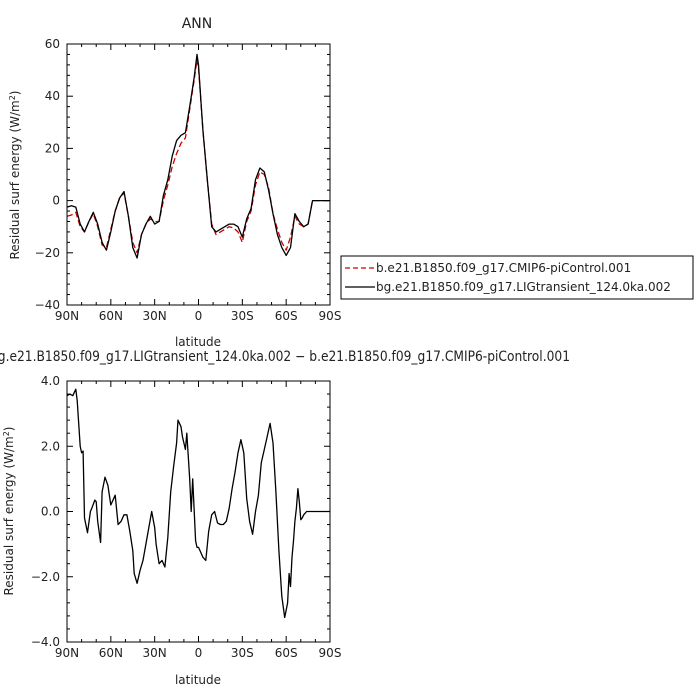  What do you see at coordinates (45, 642) in the screenshot?
I see `bottom-y-tick-label: −4.0` at bounding box center [45, 642].